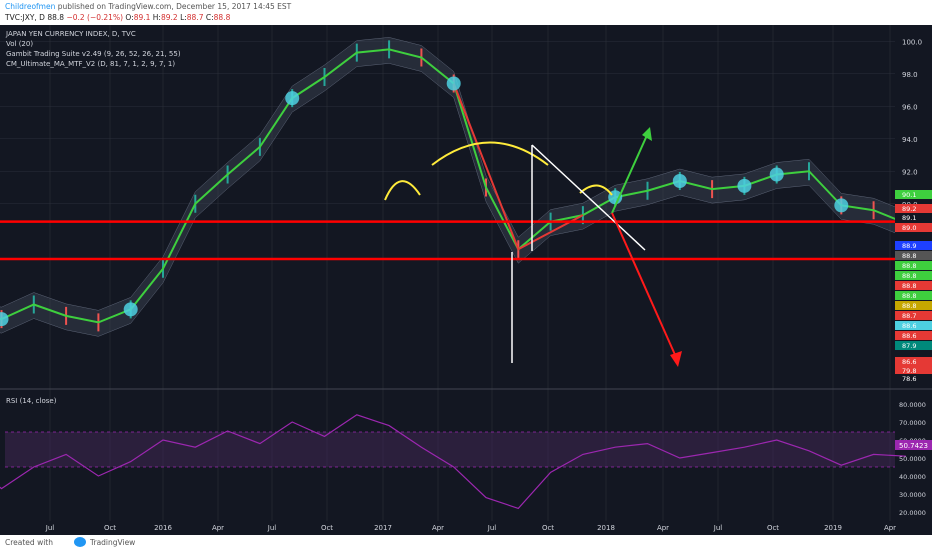 The height and width of the screenshot is (550, 932). Describe the element at coordinates (169, 17) in the screenshot. I see `high-value: 89.2` at that location.